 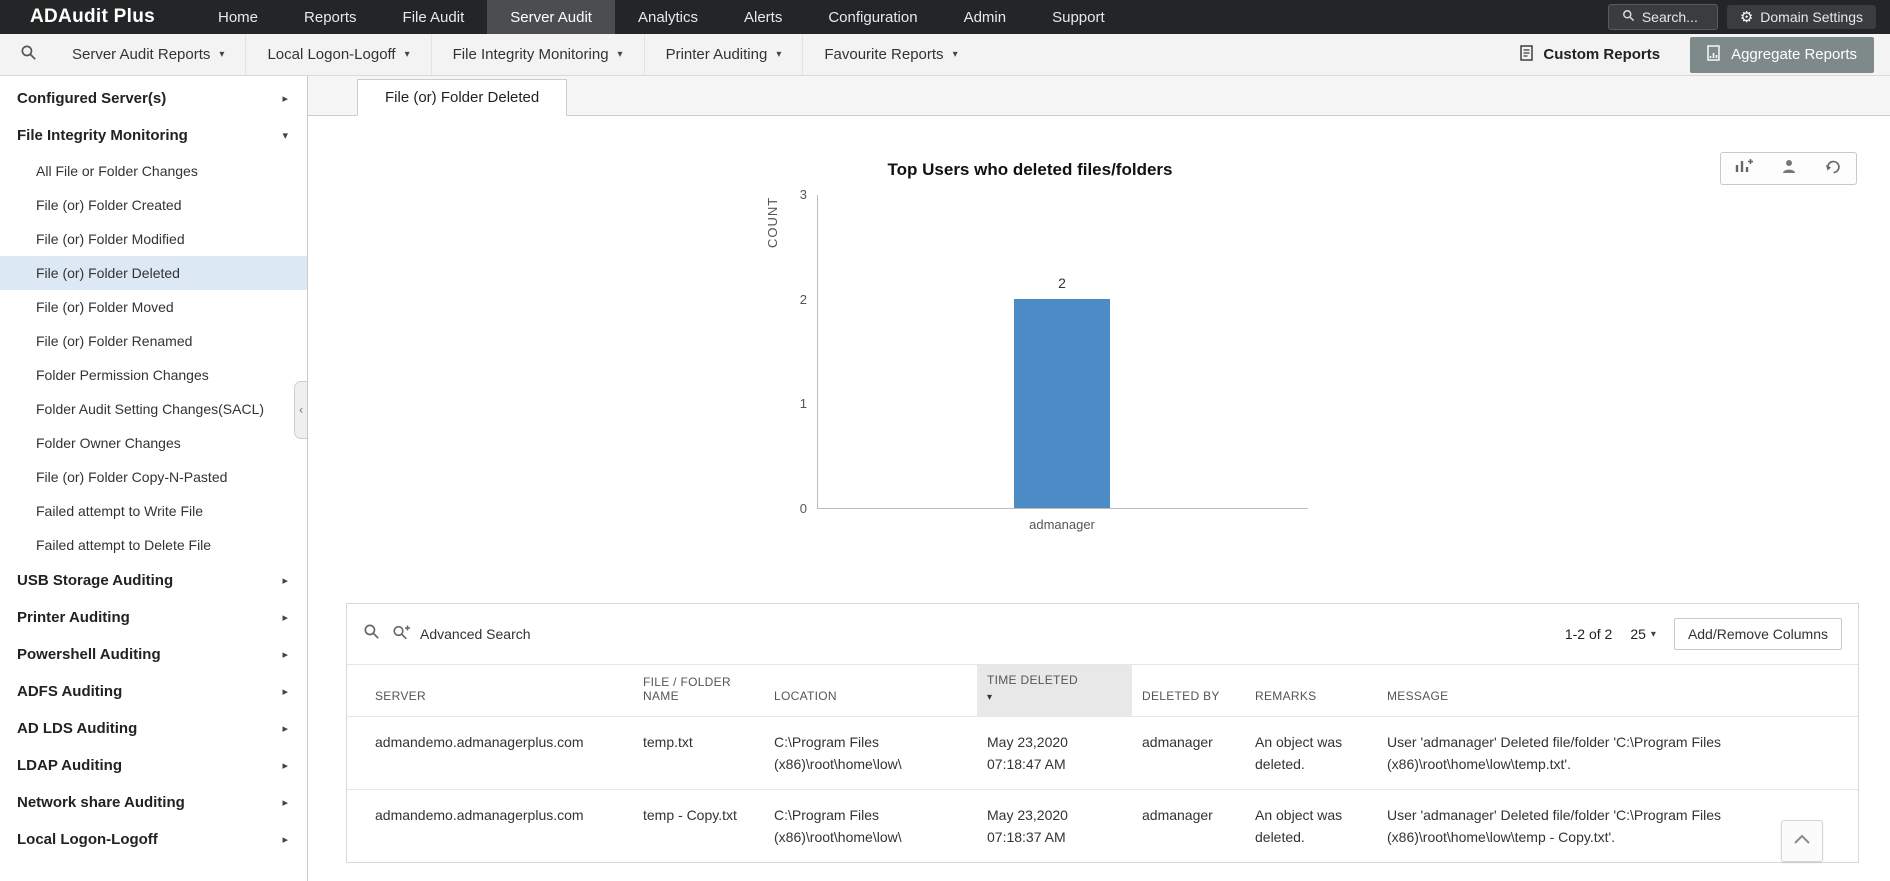 What do you see at coordinates (1032, 680) in the screenshot?
I see `column-header-label: TIME DELETED` at bounding box center [1032, 680].